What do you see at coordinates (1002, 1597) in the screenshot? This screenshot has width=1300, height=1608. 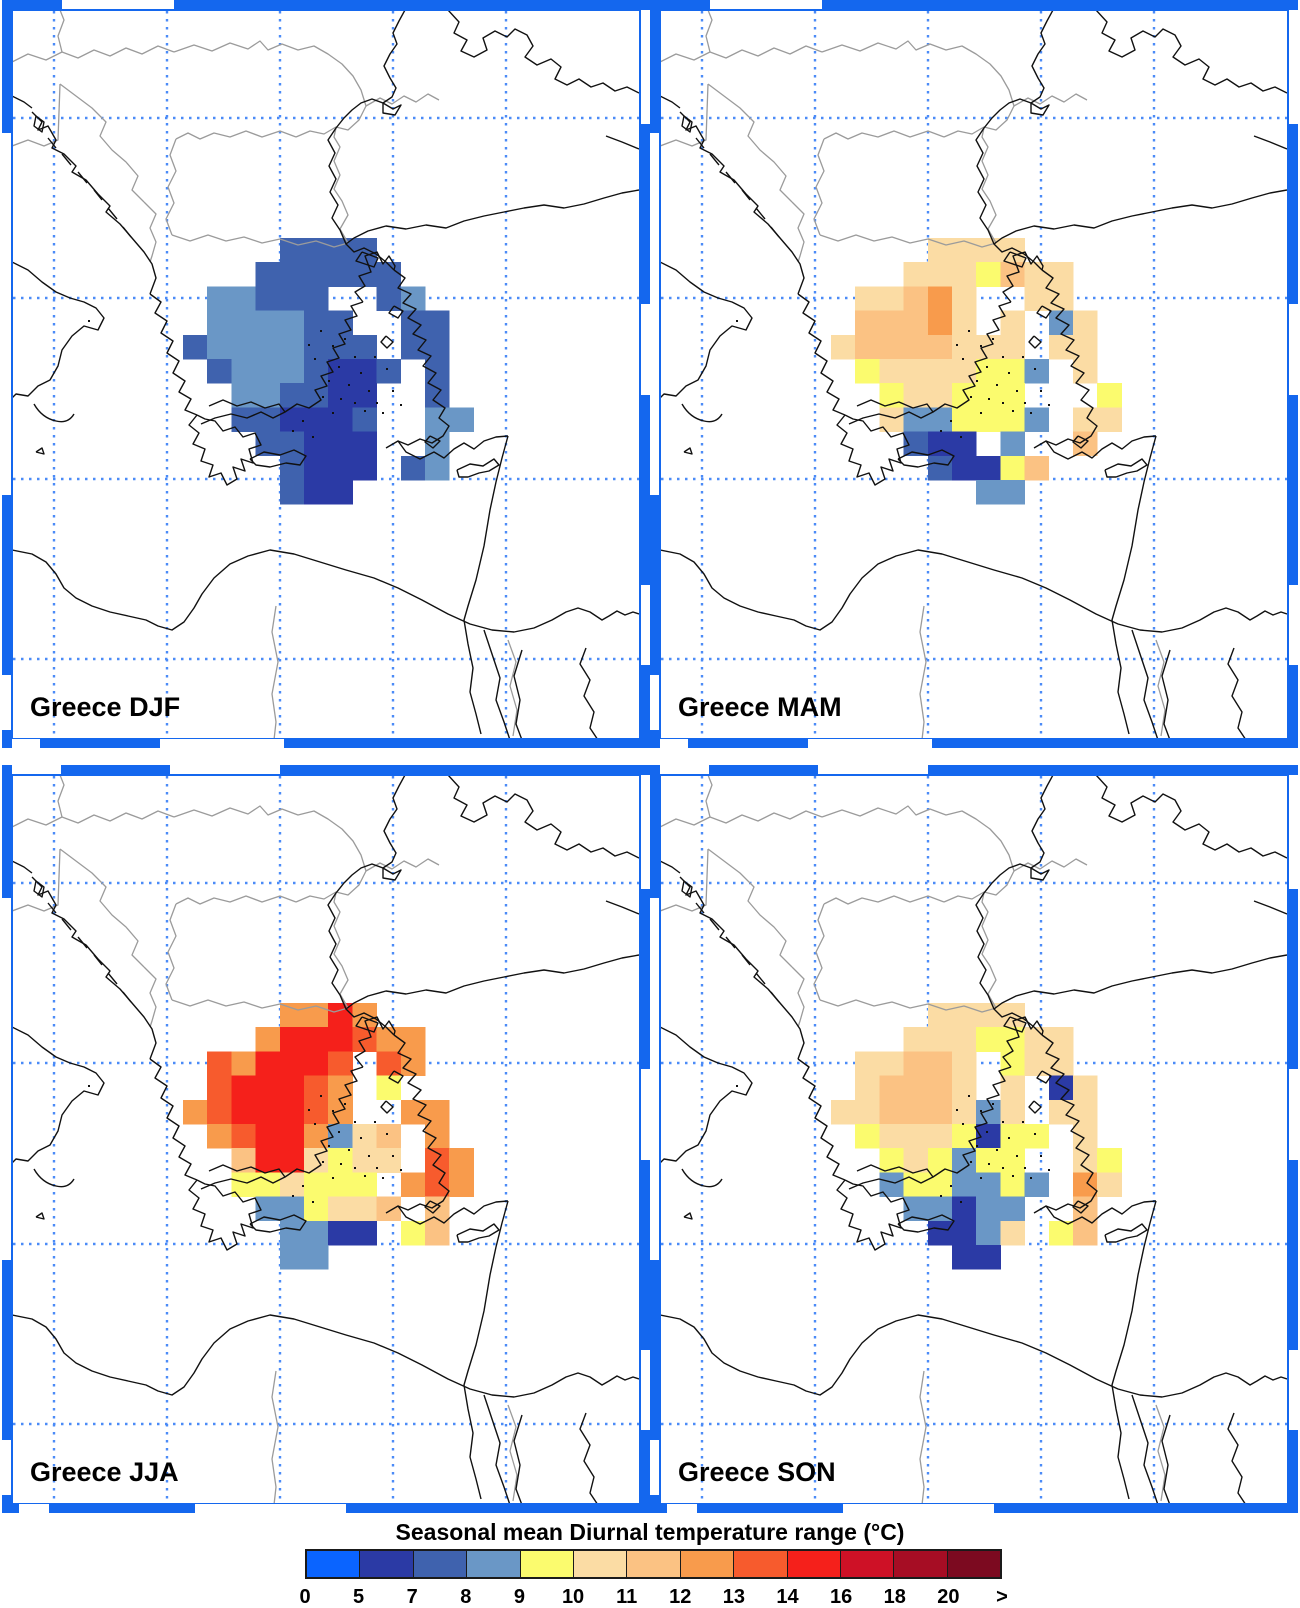 I see `colorbar-tick-label: >` at bounding box center [1002, 1597].